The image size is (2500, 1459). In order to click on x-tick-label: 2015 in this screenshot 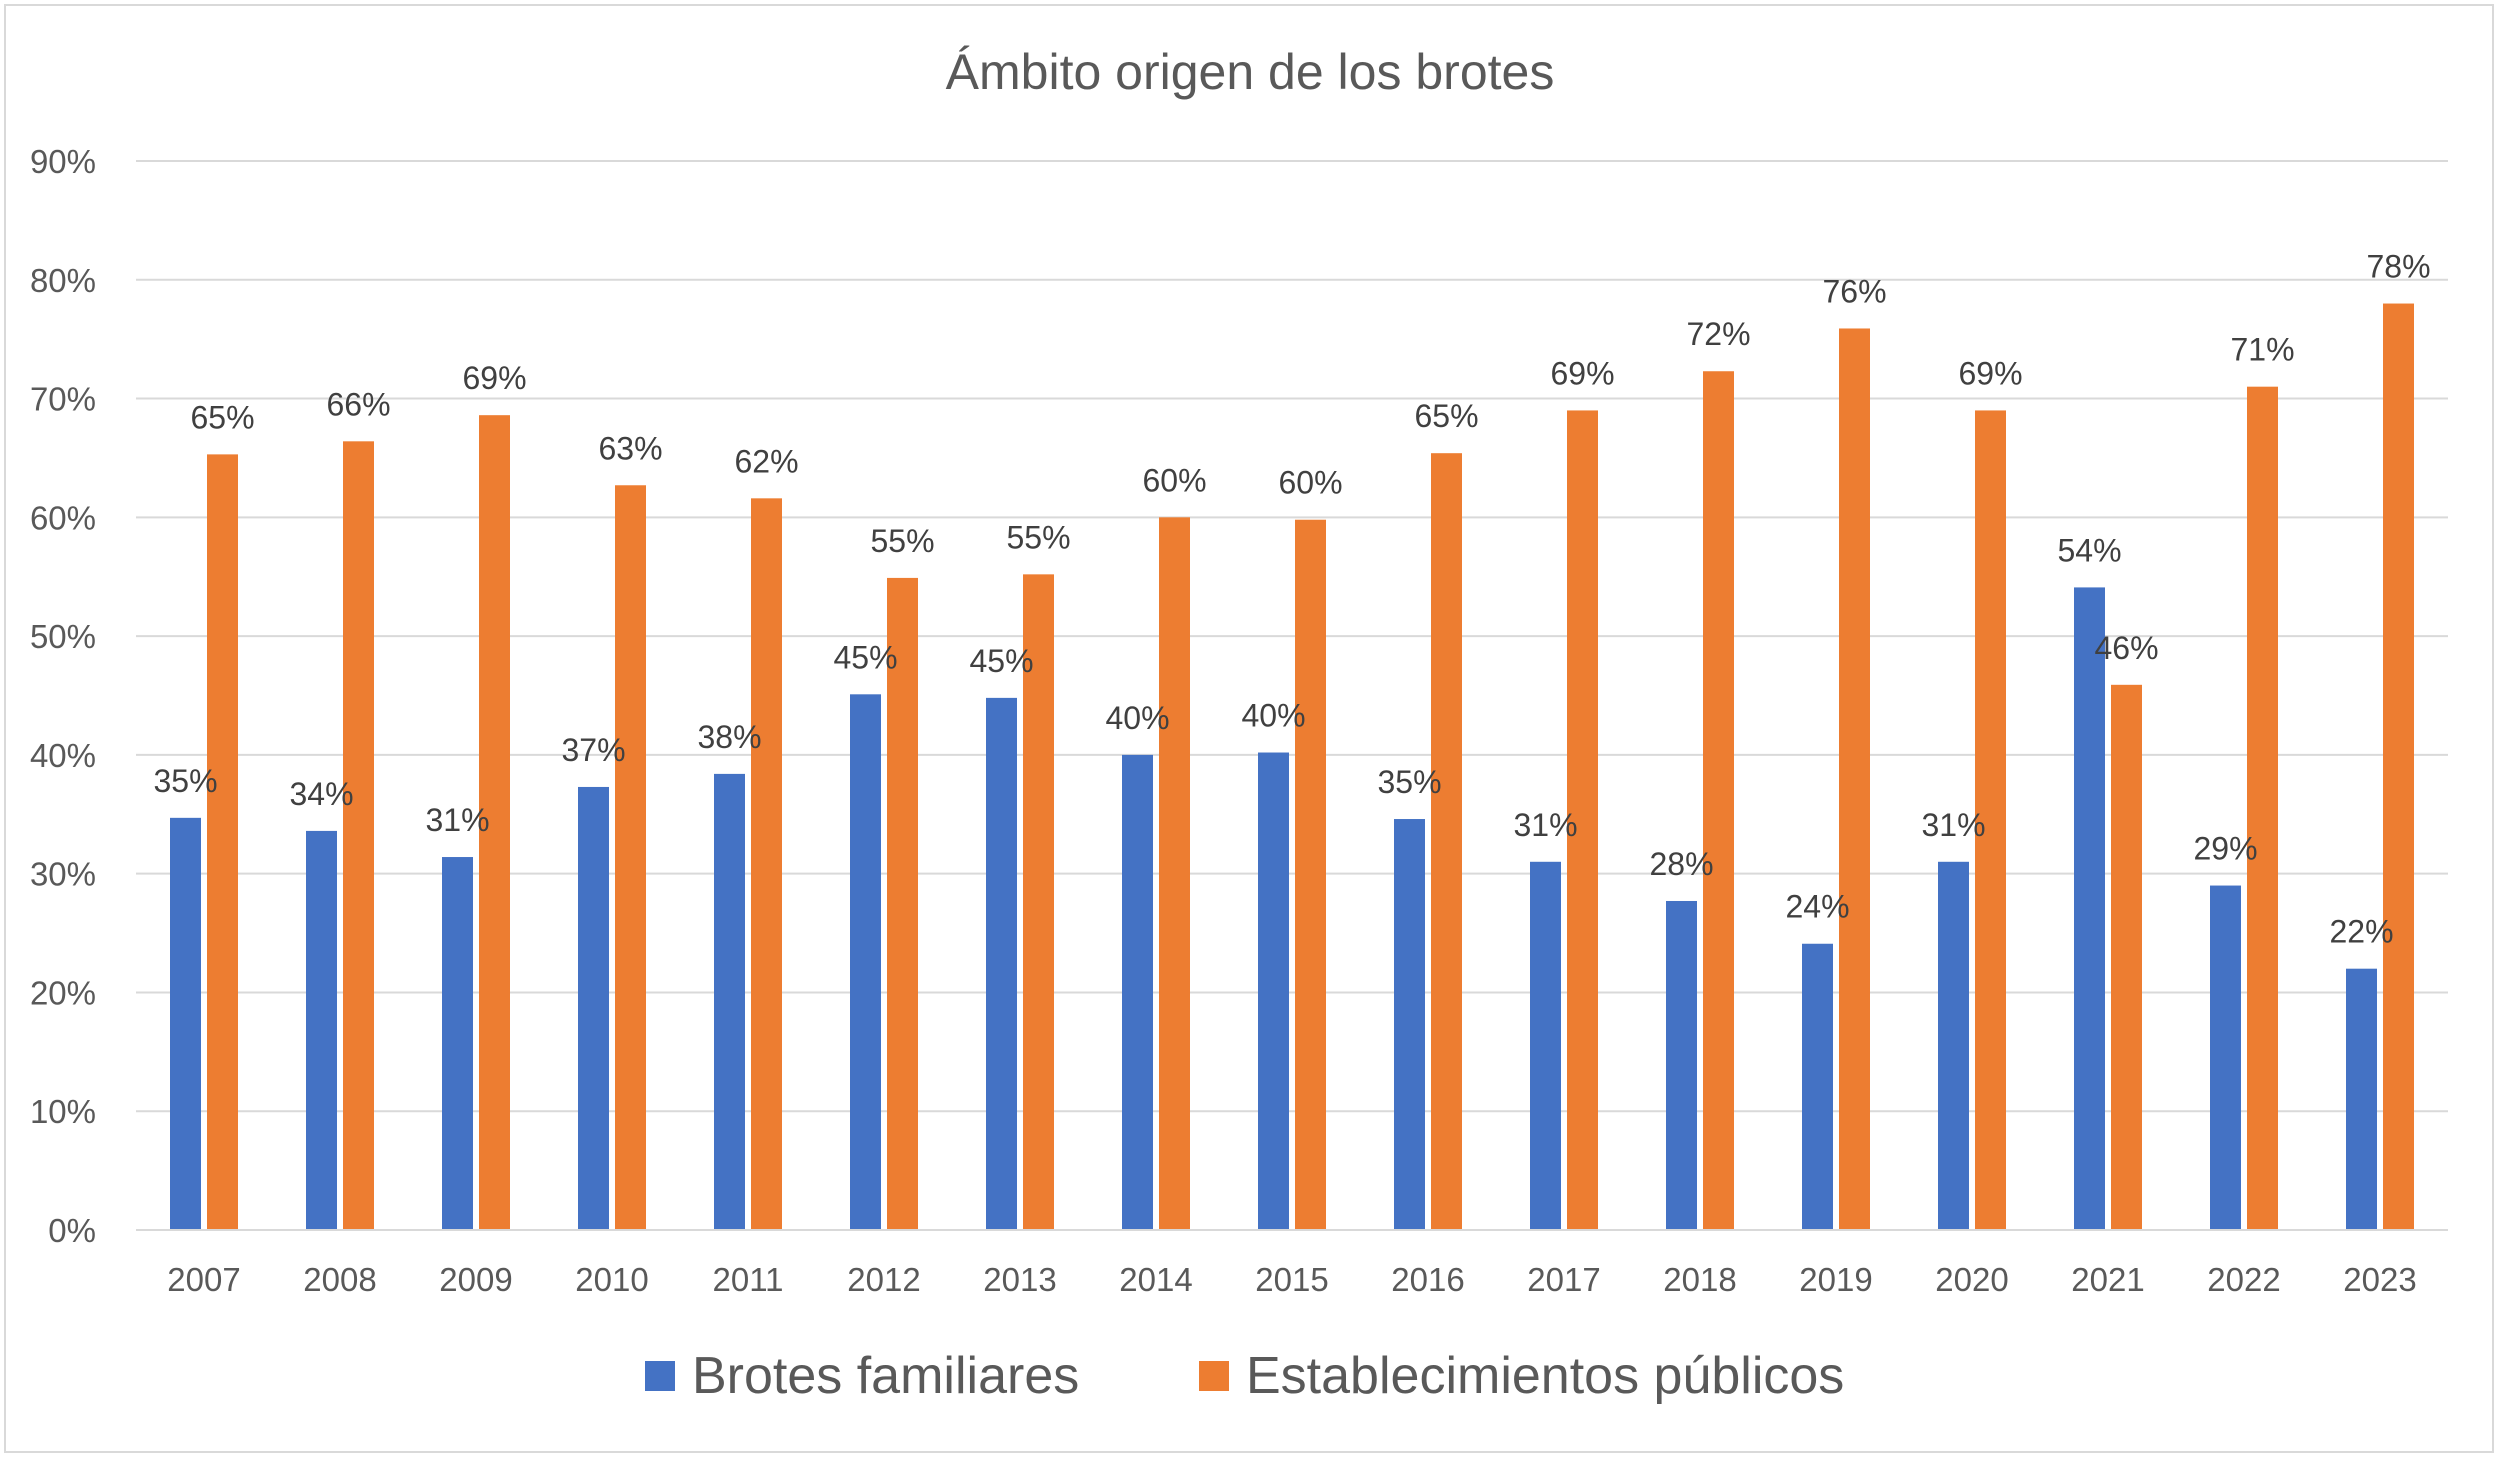, I will do `click(1291, 1279)`.